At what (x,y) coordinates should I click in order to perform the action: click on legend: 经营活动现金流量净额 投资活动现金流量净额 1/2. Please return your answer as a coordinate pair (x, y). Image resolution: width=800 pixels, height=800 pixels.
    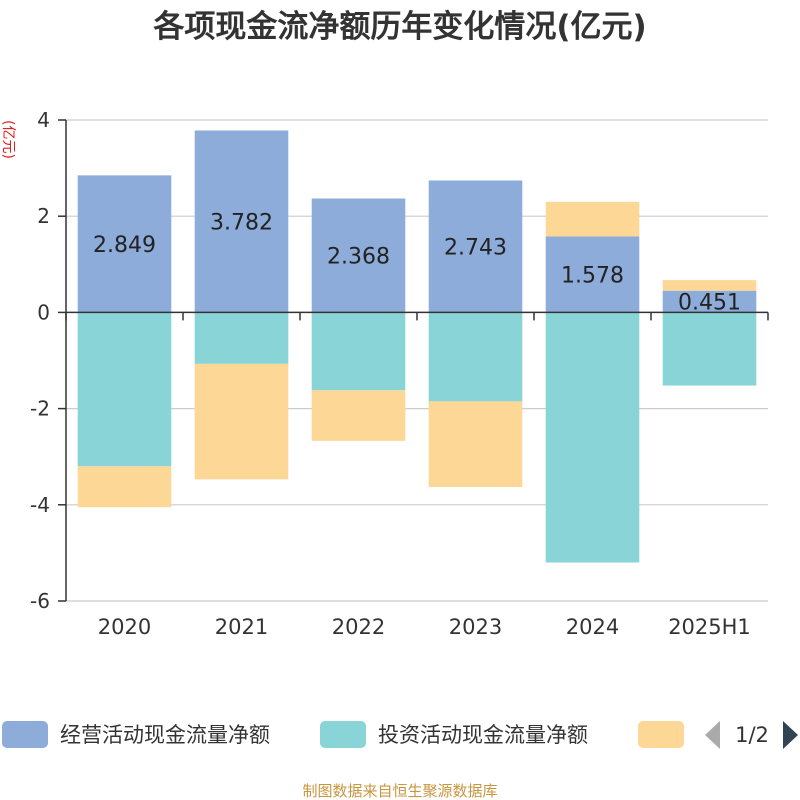
    Looking at the image, I should click on (400, 735).